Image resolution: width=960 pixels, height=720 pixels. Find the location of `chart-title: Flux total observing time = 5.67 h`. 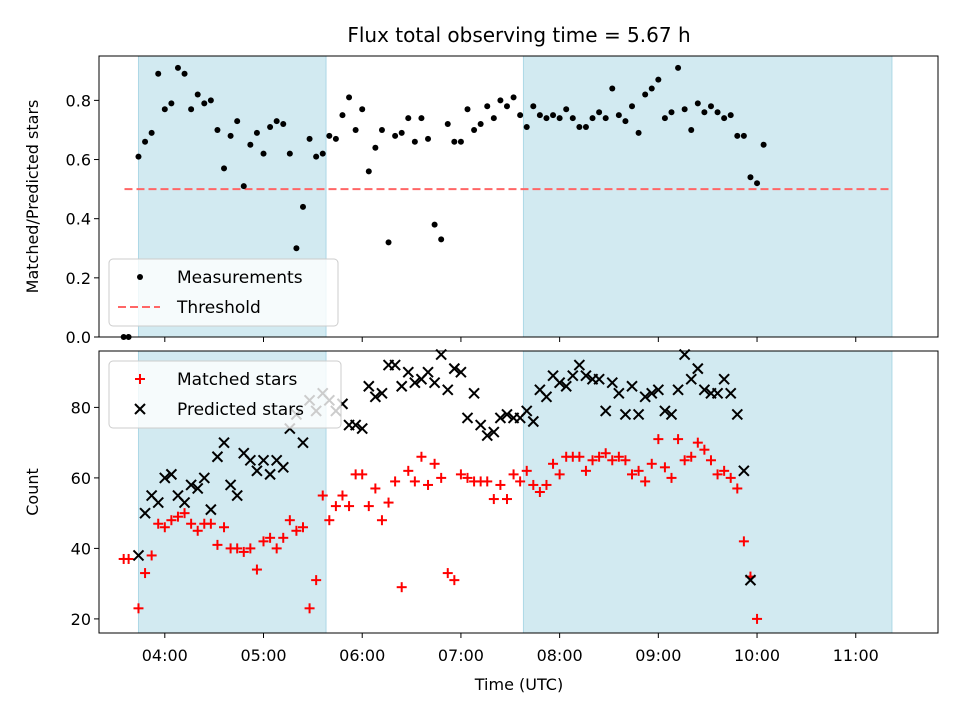

chart-title: Flux total observing time = 5.67 h is located at coordinates (518, 35).